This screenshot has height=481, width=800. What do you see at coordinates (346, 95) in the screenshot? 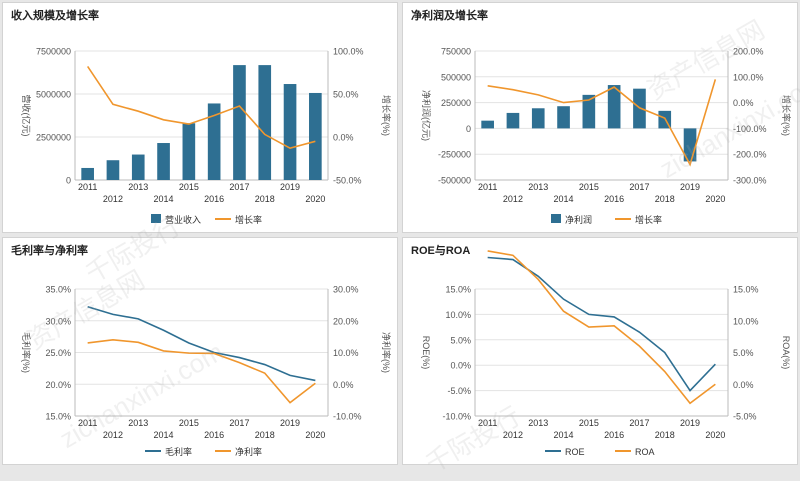
I see `y-right-tick-label: 50.0%` at bounding box center [346, 95].